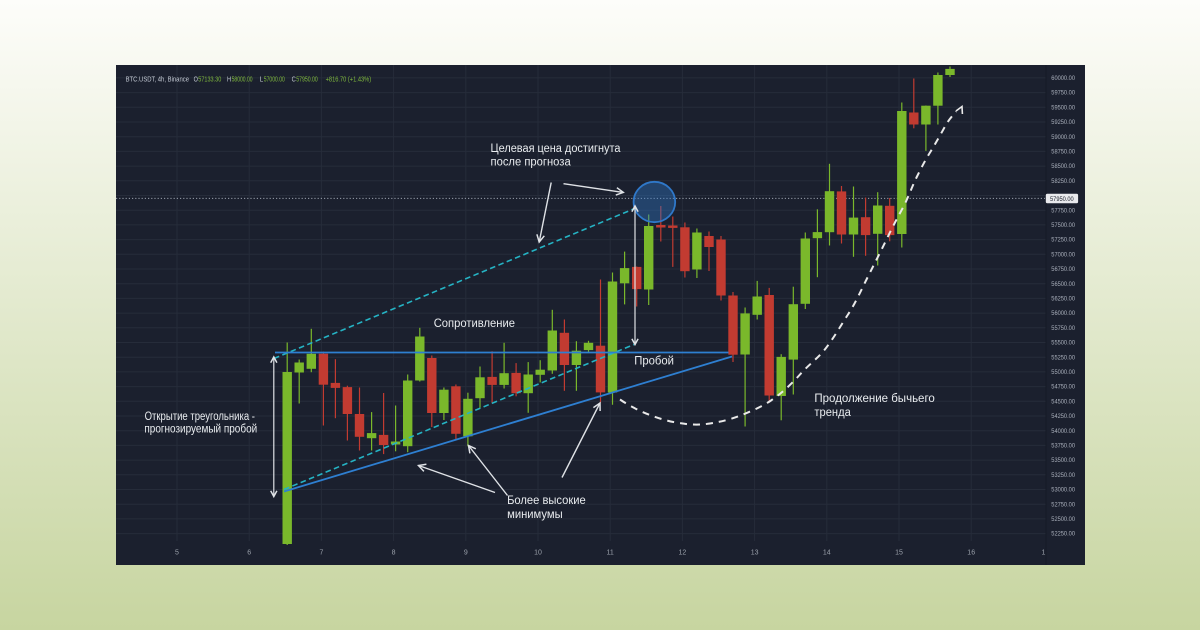 The image size is (1200, 630). I want to click on svg-text: 57250.00, so click(1063, 239).